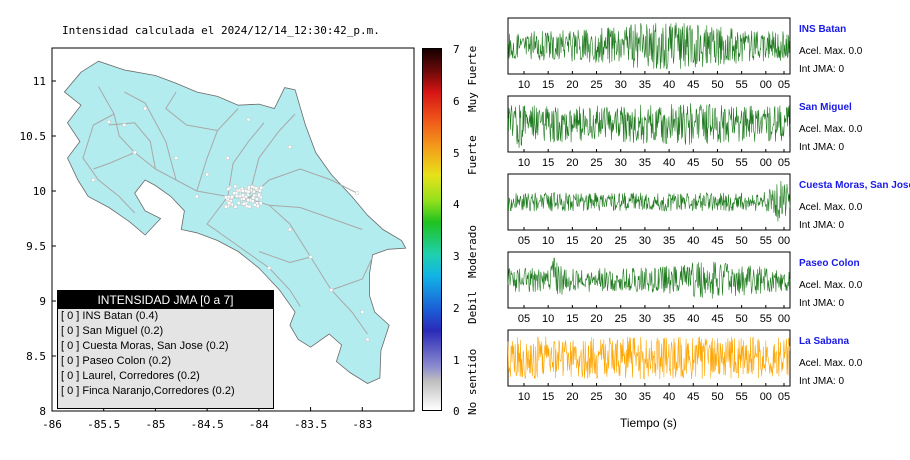 The height and width of the screenshot is (460, 910). What do you see at coordinates (155, 424) in the screenshot?
I see `lon-tick-label: -85` at bounding box center [155, 424].